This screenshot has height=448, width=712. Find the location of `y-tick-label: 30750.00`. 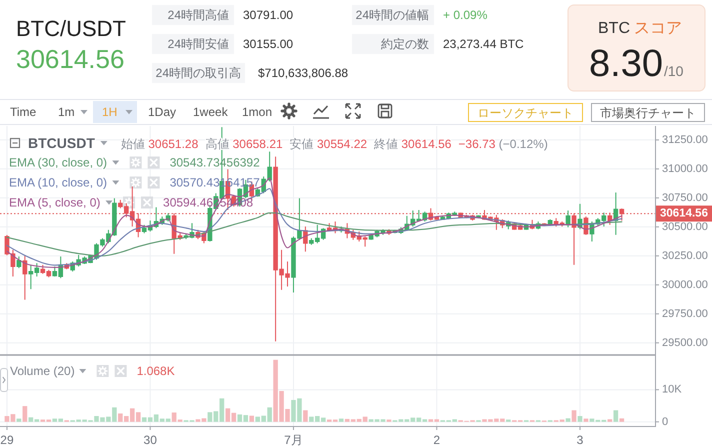

y-tick-label: 30750.00 is located at coordinates (685, 198).